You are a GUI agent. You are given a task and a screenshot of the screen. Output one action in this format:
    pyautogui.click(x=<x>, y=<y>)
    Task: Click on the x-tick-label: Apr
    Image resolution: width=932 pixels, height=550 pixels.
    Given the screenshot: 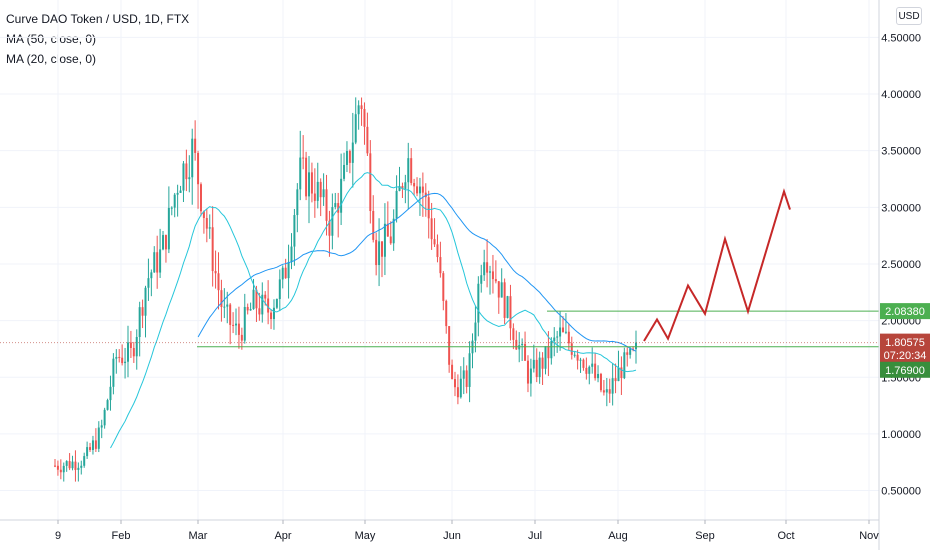 What is the action you would take?
    pyautogui.click(x=282, y=536)
    